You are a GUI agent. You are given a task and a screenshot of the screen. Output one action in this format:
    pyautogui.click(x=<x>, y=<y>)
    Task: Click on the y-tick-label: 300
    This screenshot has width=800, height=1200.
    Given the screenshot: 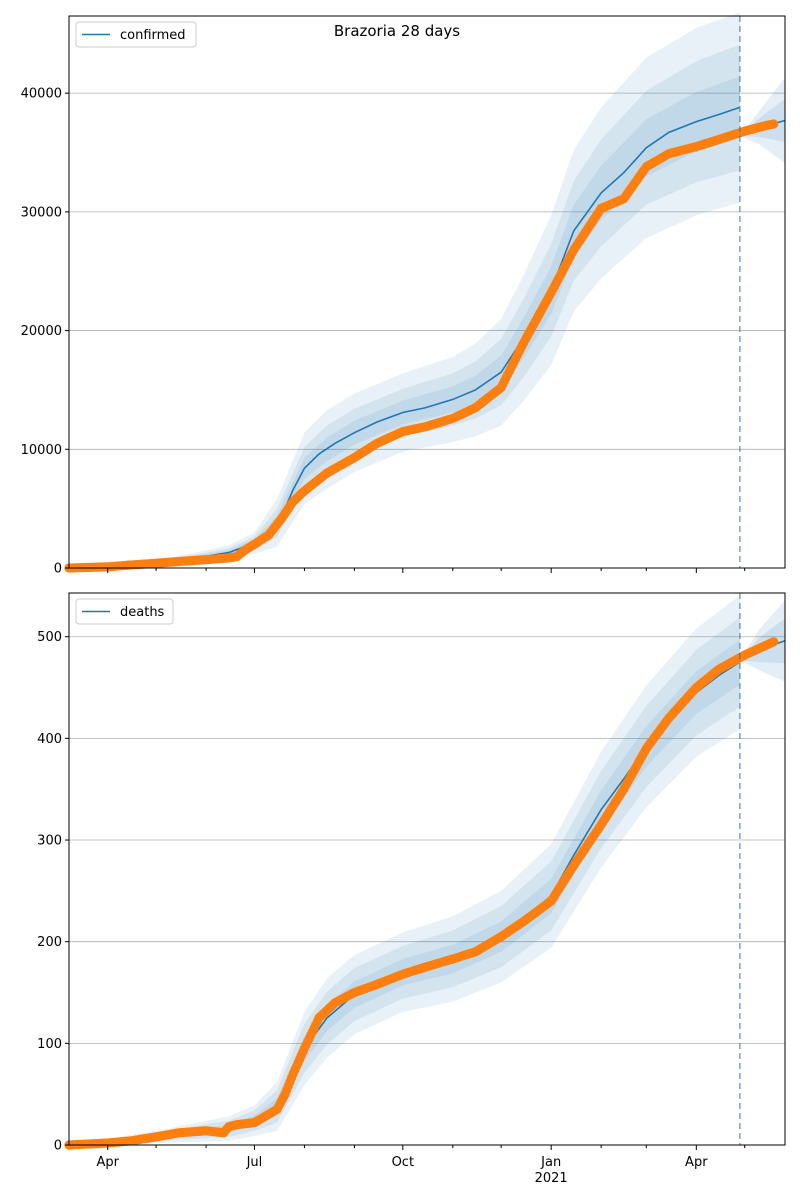 What is the action you would take?
    pyautogui.click(x=49, y=841)
    